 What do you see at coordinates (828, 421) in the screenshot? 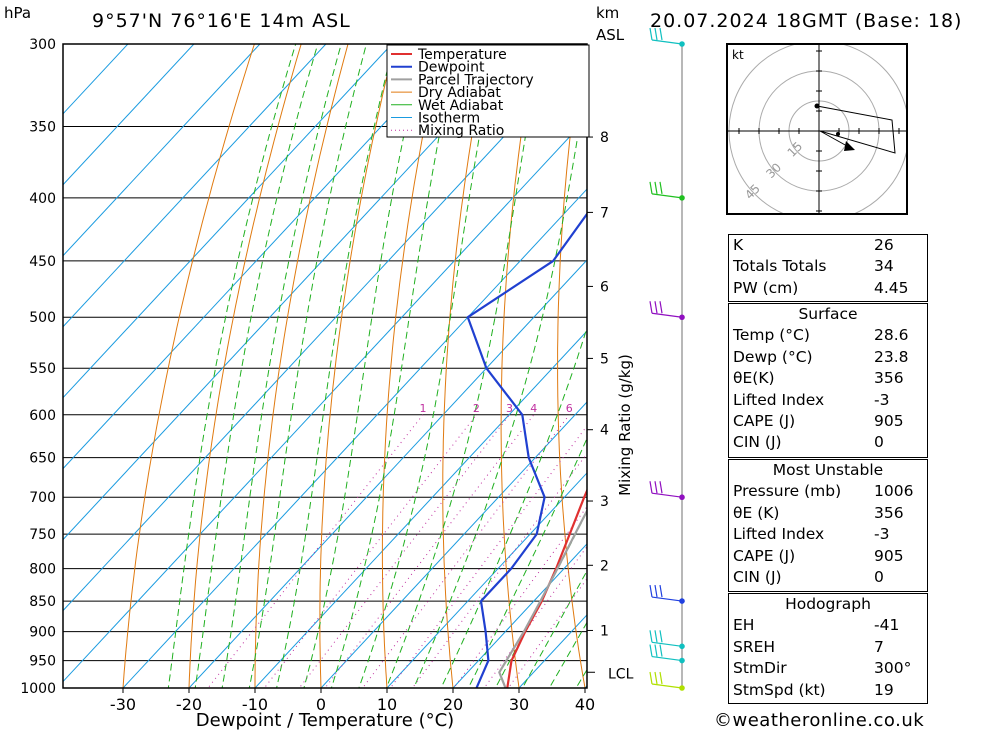
I see `surface-index-row: CAPE (J) 905` at bounding box center [828, 421].